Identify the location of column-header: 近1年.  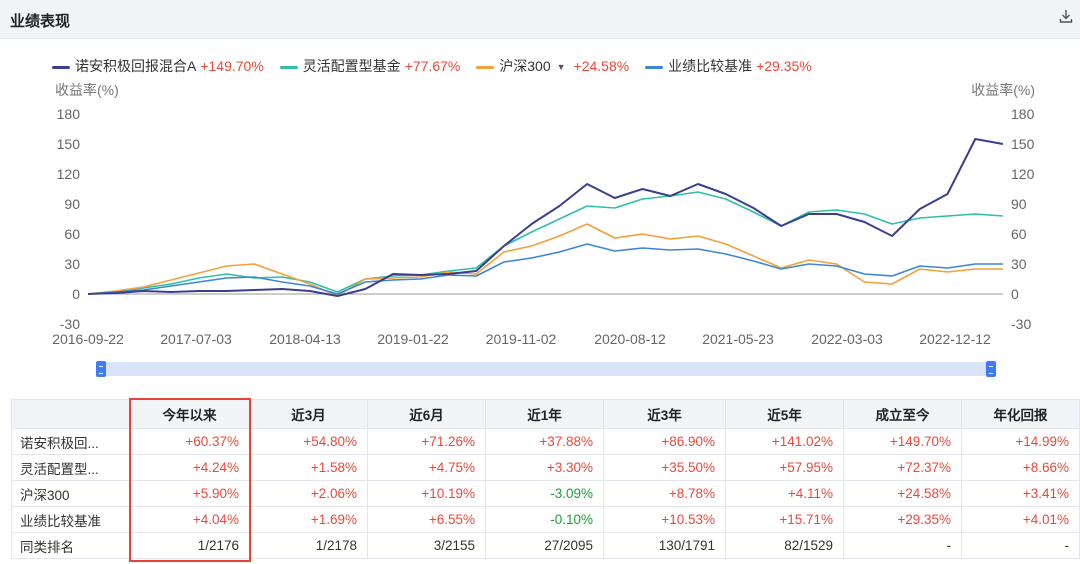
(544, 414).